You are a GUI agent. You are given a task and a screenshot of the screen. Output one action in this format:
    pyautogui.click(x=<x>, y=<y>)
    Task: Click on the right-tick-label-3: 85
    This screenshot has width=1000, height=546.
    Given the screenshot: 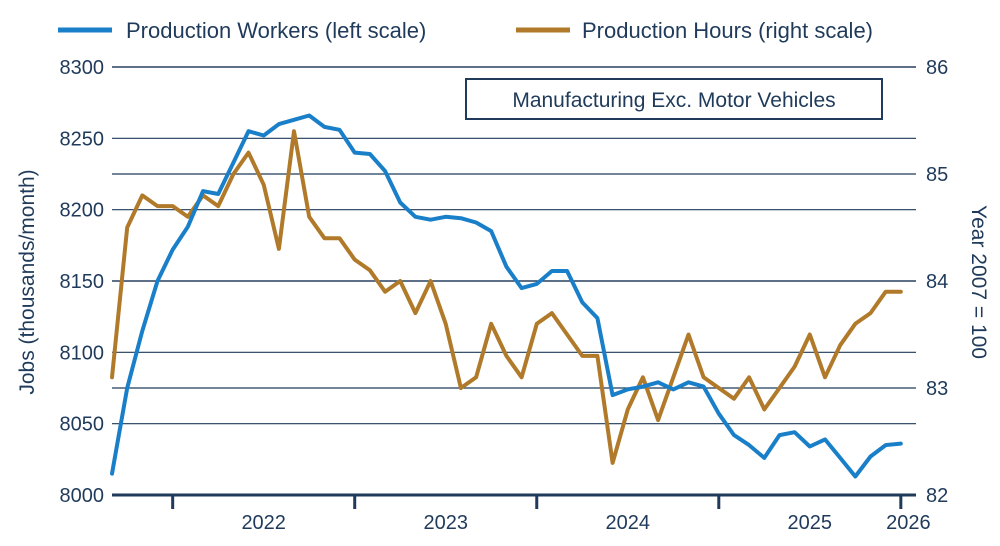 What is the action you would take?
    pyautogui.click(x=937, y=175)
    